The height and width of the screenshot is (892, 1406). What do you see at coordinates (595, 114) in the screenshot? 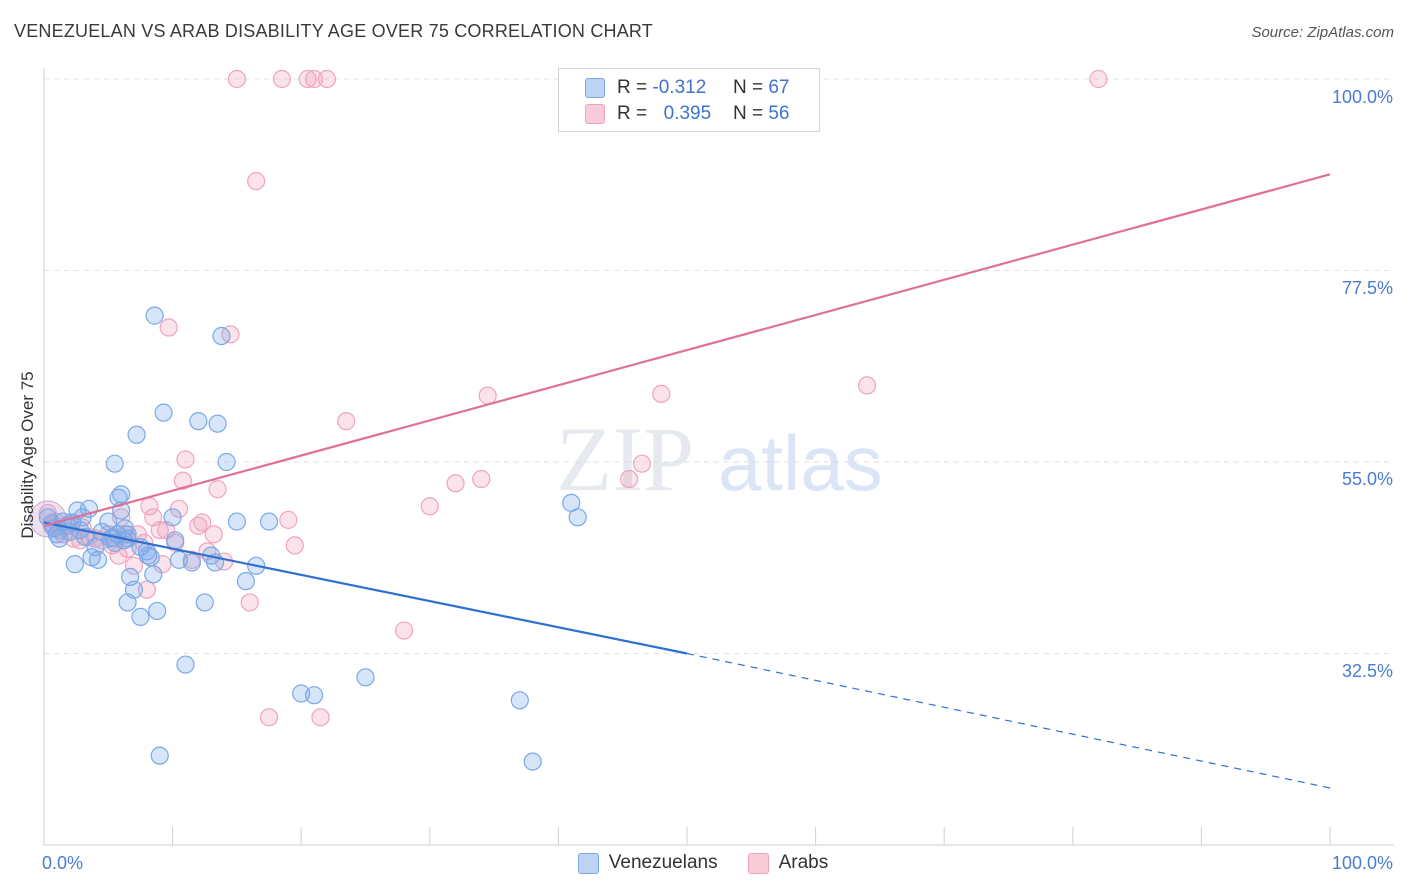
I see `arabs-swatch` at bounding box center [595, 114].